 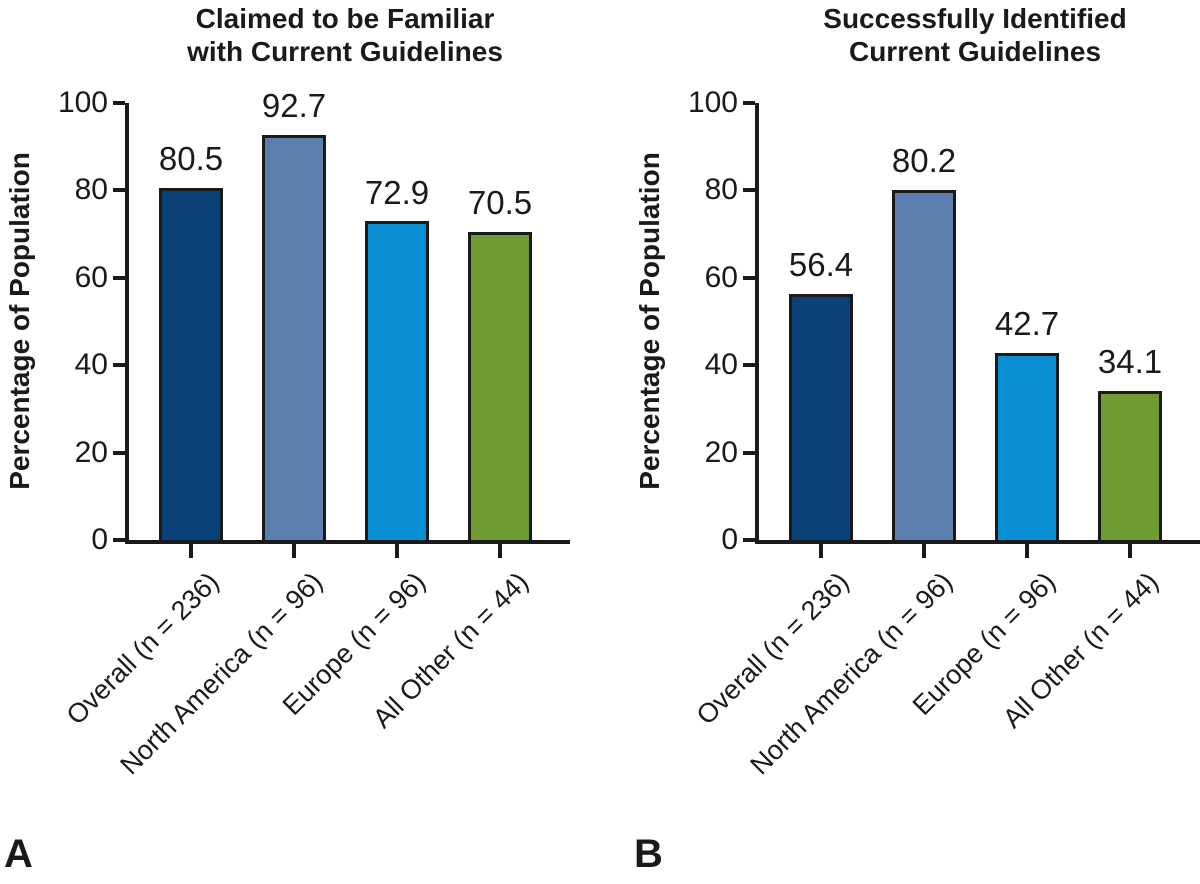 I want to click on chart-title-line-2: Current Guidelines, so click(x=975, y=51).